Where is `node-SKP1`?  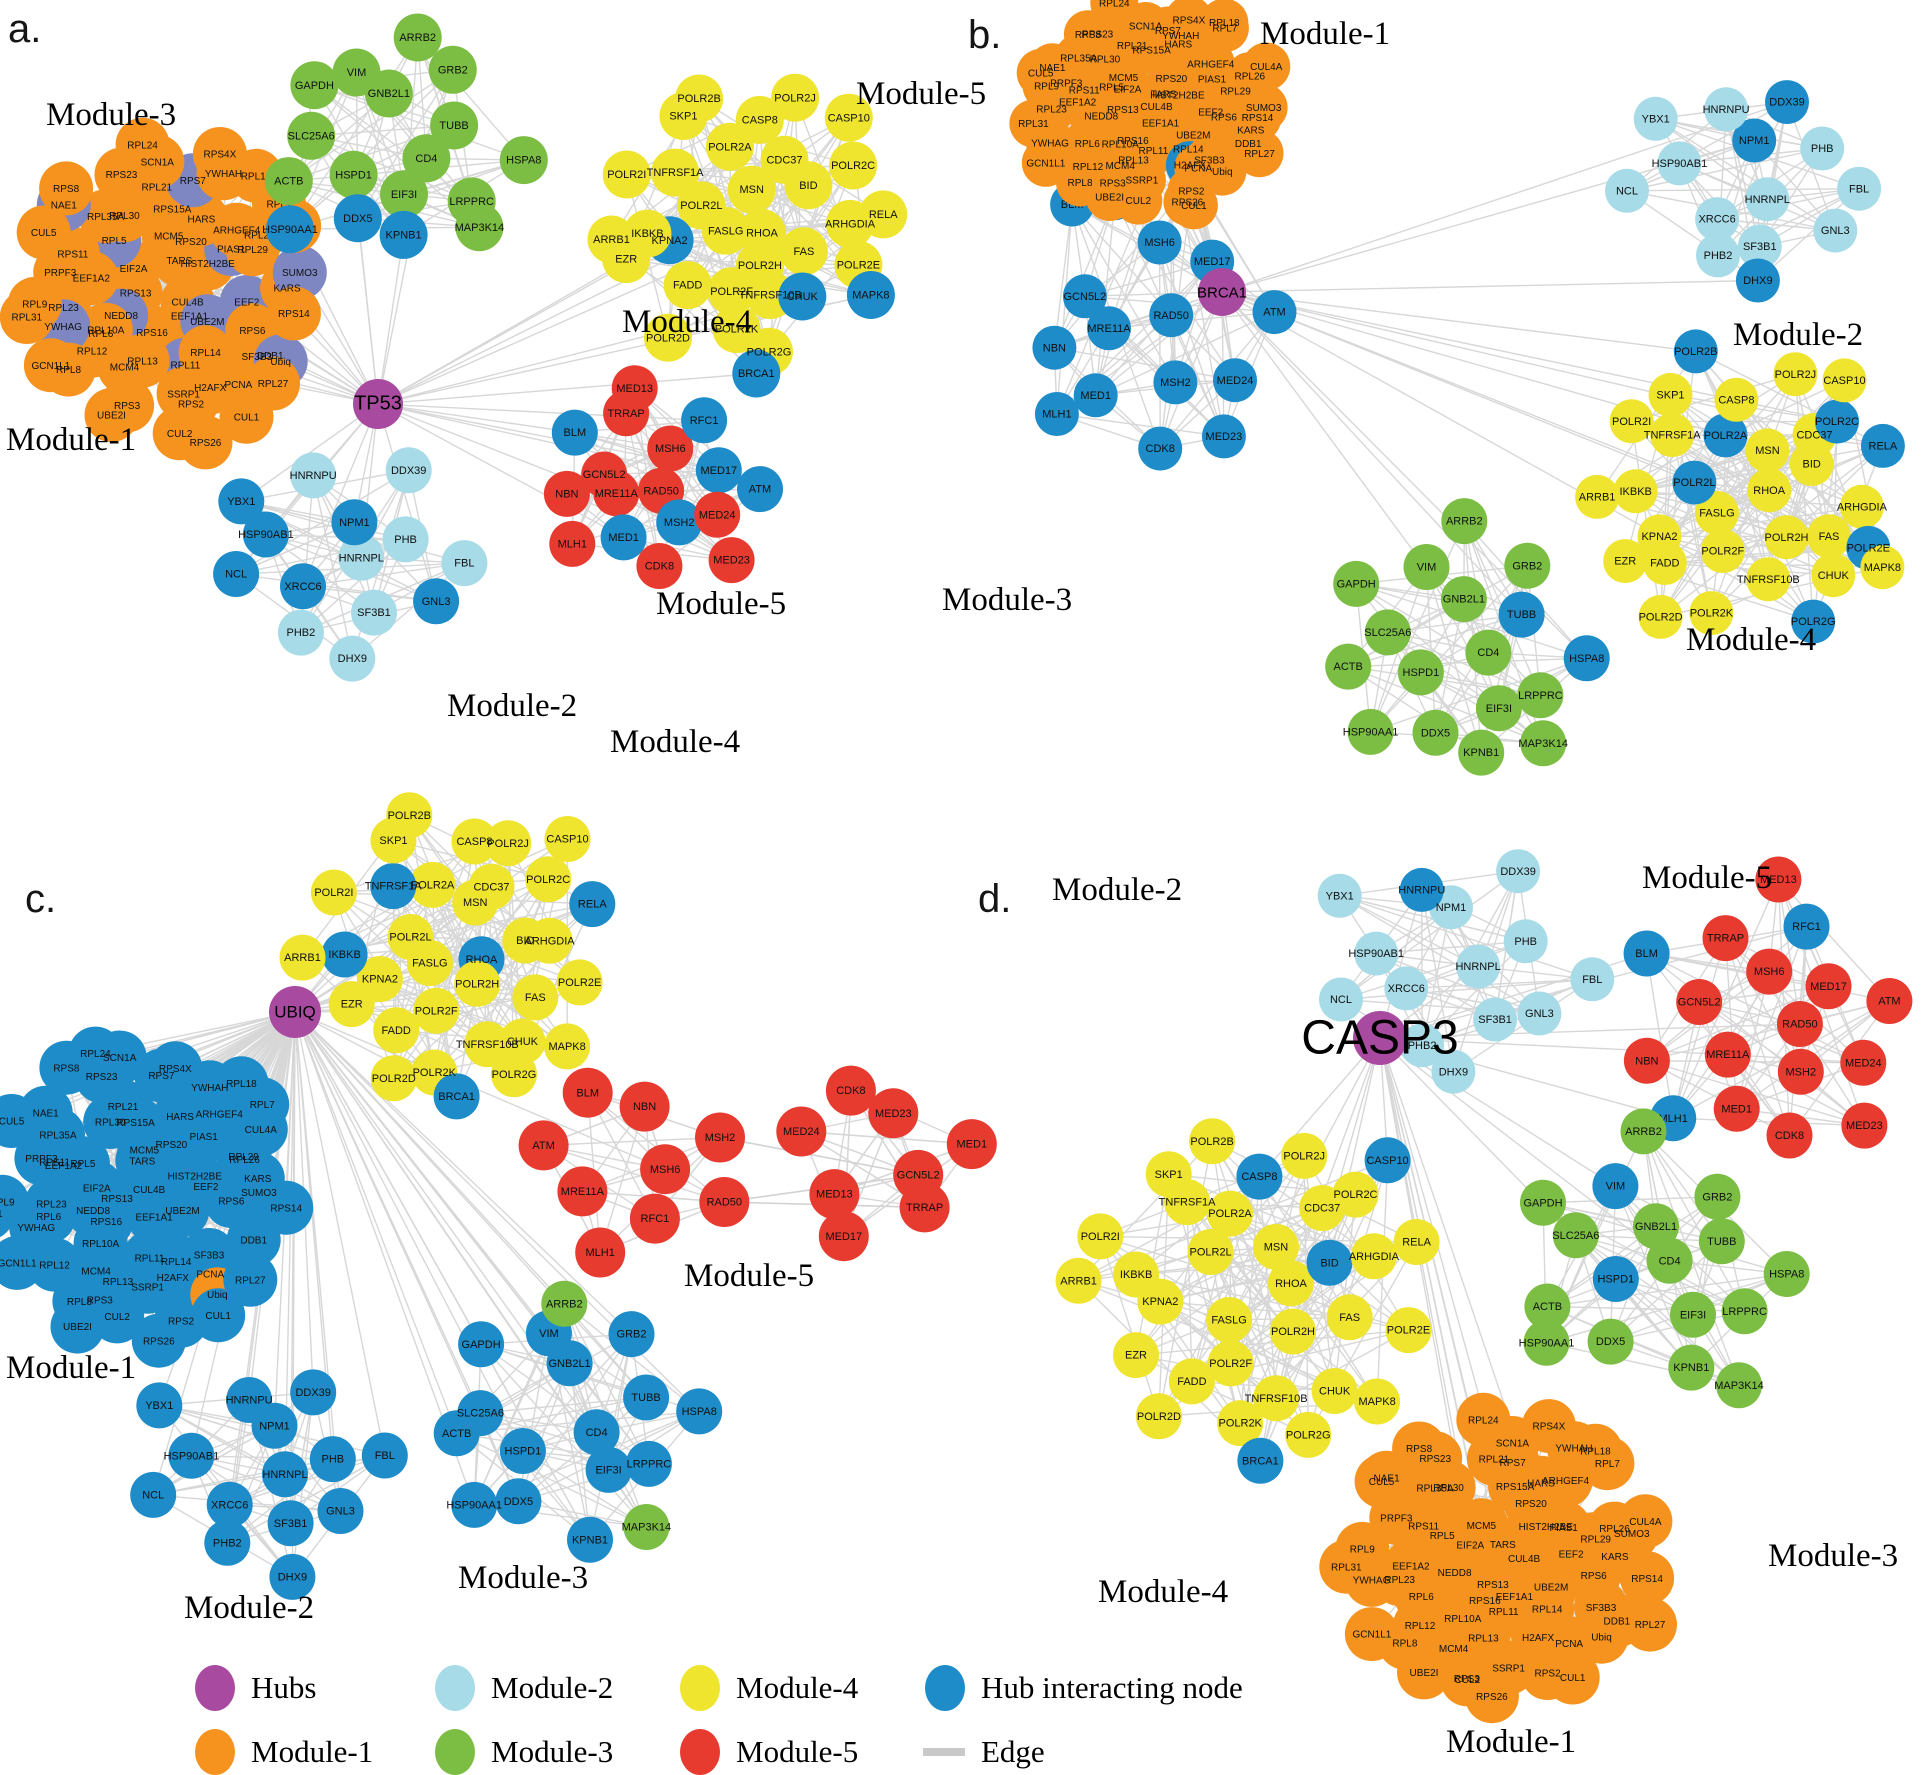 node-SKP1 is located at coordinates (1168, 1174).